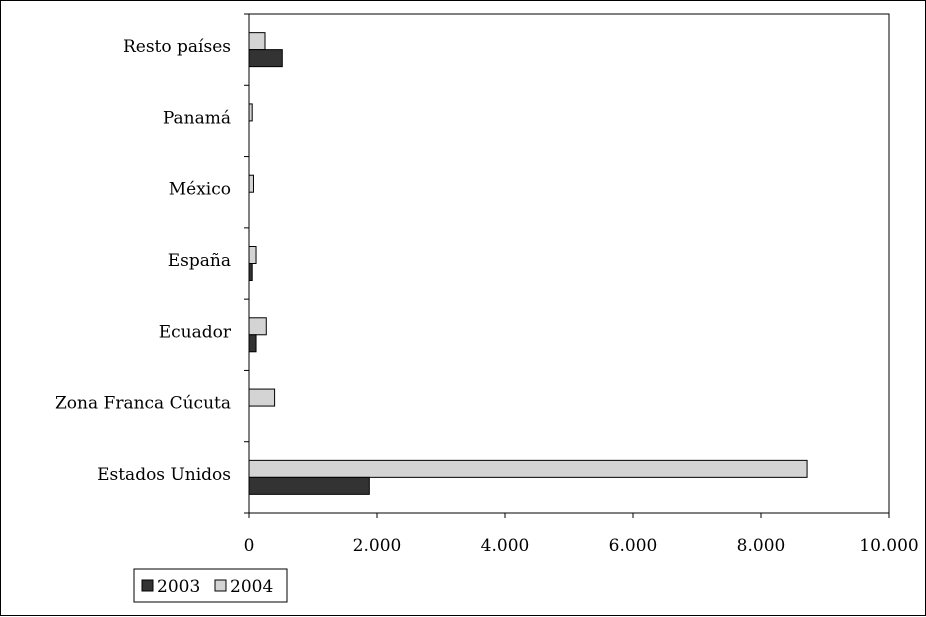  Describe the element at coordinates (178, 587) in the screenshot. I see `legend-label: 2003` at that location.